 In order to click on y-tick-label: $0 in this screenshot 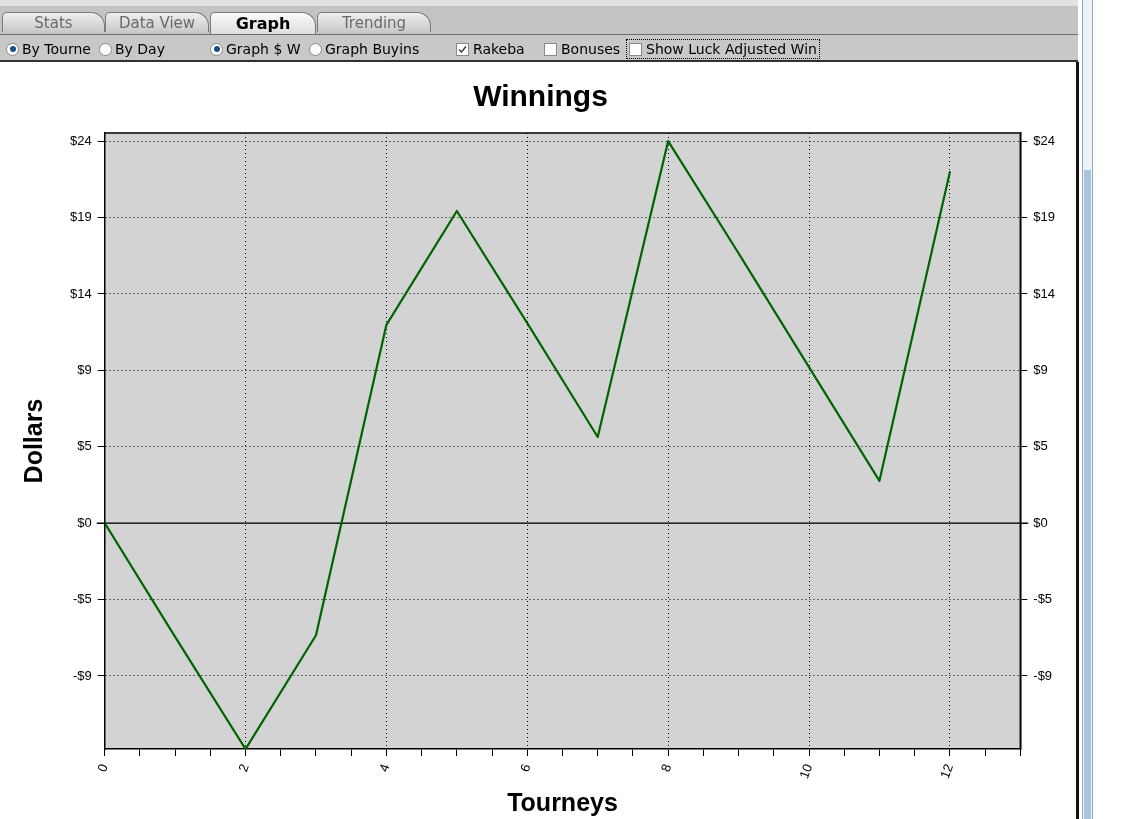, I will do `click(84, 522)`.